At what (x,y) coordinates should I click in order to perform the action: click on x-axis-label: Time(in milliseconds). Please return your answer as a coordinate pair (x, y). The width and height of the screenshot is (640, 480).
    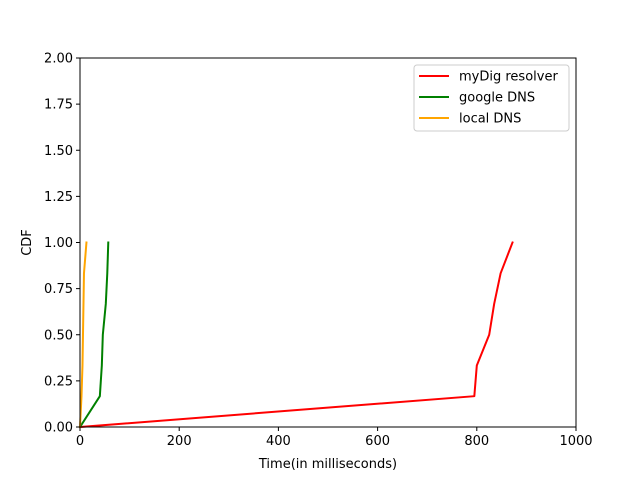
    Looking at the image, I should click on (327, 464).